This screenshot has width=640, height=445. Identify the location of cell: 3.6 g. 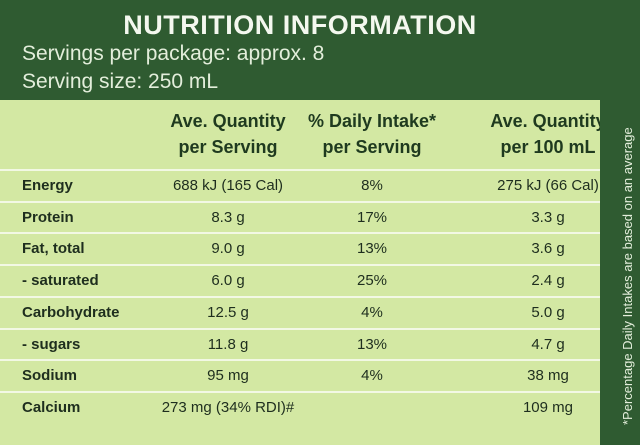
(548, 249).